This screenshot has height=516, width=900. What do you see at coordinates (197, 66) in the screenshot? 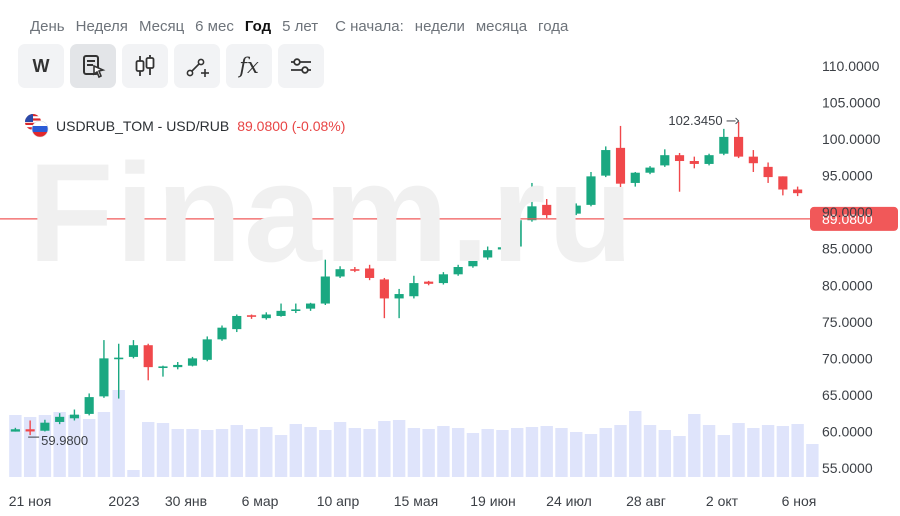
I see `trend-line-button` at bounding box center [197, 66].